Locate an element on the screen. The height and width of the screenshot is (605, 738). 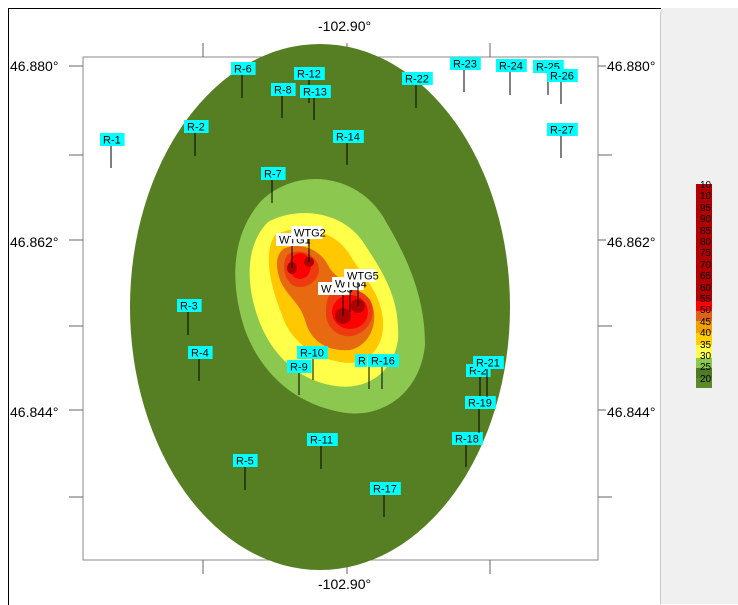
receptor-marker: R-4 is located at coordinates (200, 363).